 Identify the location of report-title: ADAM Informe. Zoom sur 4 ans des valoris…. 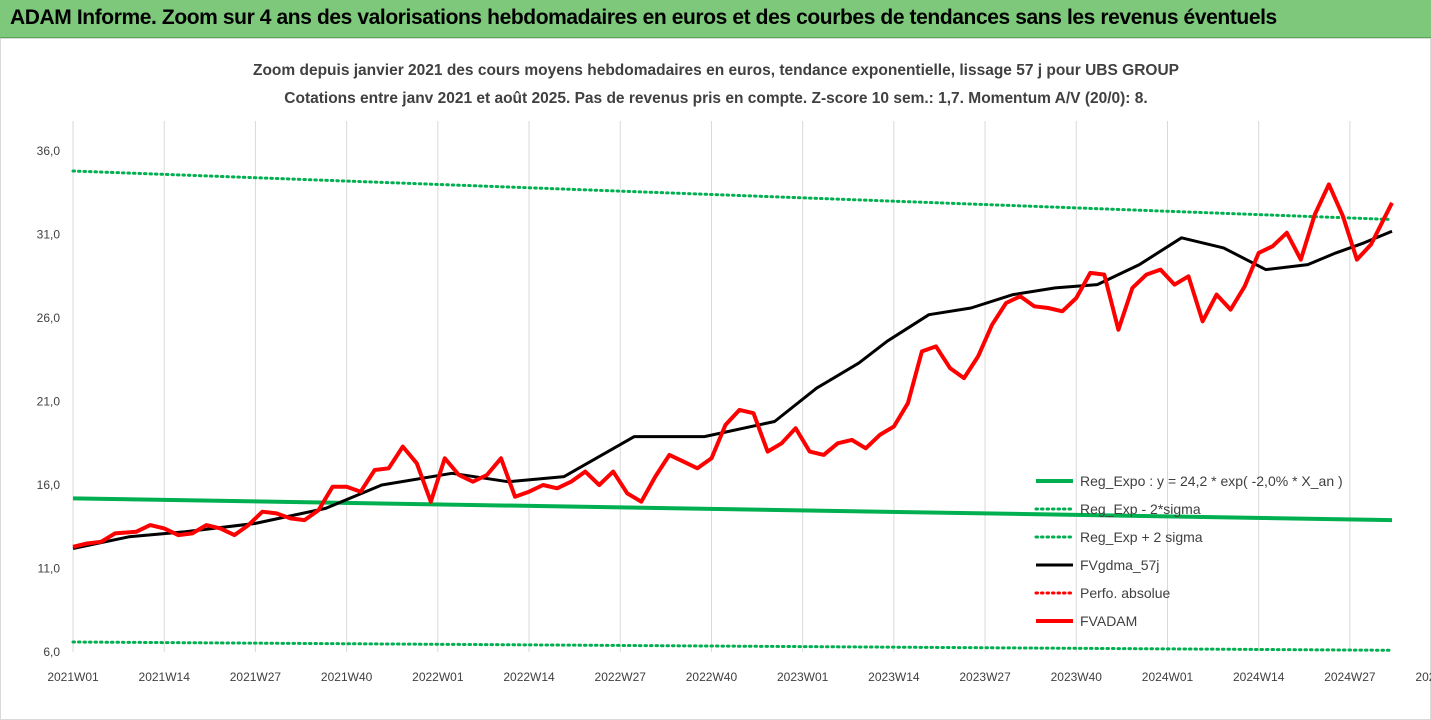
(643, 17).